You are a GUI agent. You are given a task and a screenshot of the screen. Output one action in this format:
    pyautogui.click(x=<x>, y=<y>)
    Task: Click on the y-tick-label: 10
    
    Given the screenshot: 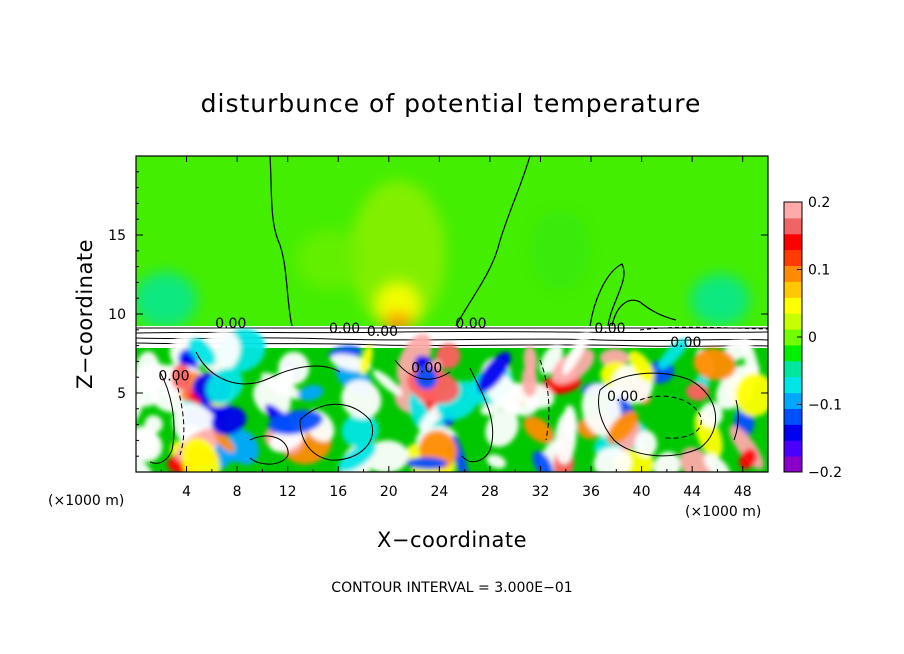 What is the action you would take?
    pyautogui.click(x=117, y=315)
    